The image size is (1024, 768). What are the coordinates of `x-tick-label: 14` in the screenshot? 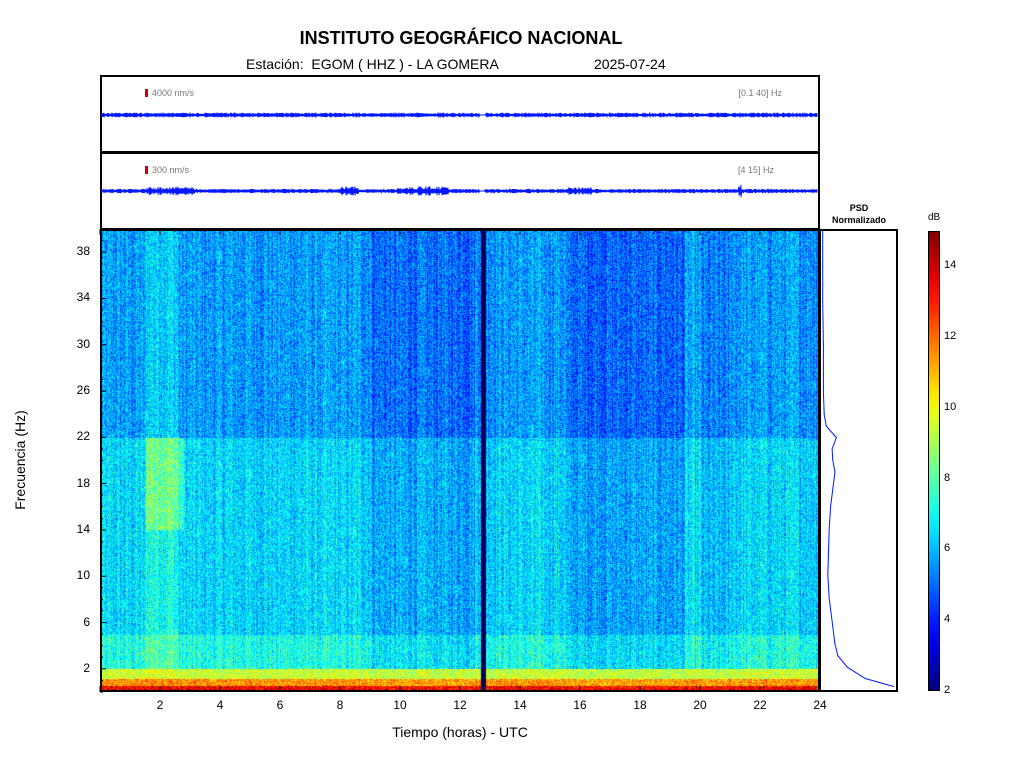 It's located at (520, 705).